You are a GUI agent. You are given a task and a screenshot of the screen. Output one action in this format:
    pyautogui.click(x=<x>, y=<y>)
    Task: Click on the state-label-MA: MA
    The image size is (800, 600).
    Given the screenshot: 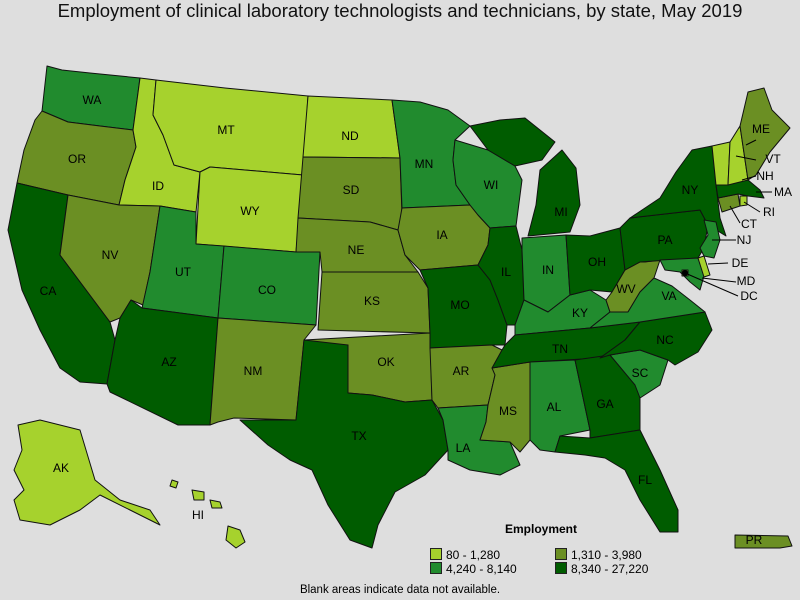 What is the action you would take?
    pyautogui.click(x=783, y=192)
    